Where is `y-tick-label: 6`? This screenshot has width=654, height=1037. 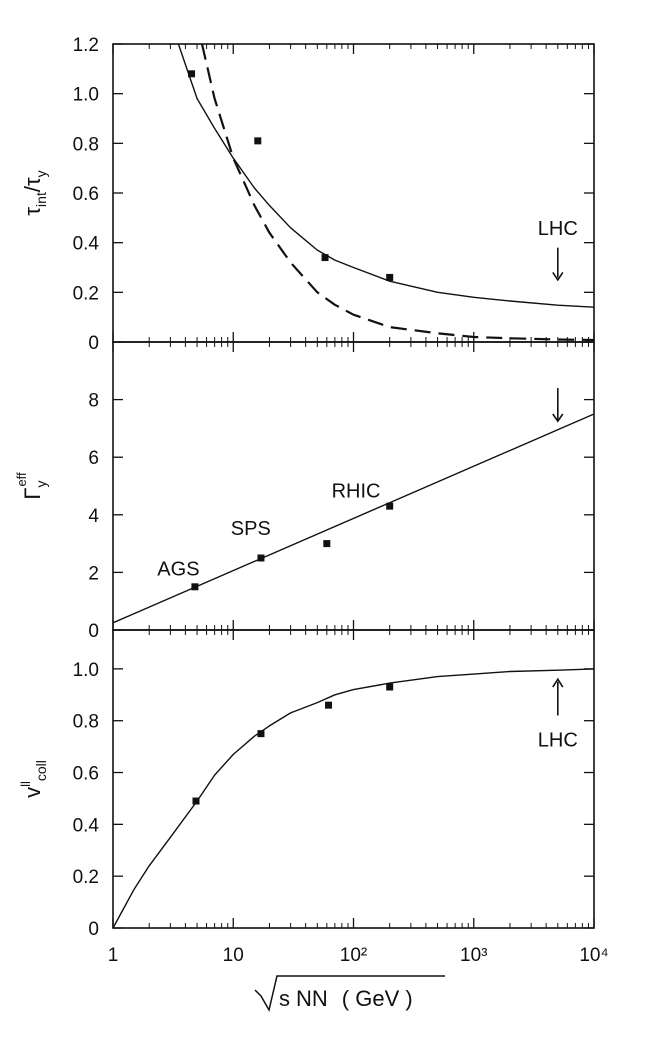 y-tick-label: 6 is located at coordinates (93, 458).